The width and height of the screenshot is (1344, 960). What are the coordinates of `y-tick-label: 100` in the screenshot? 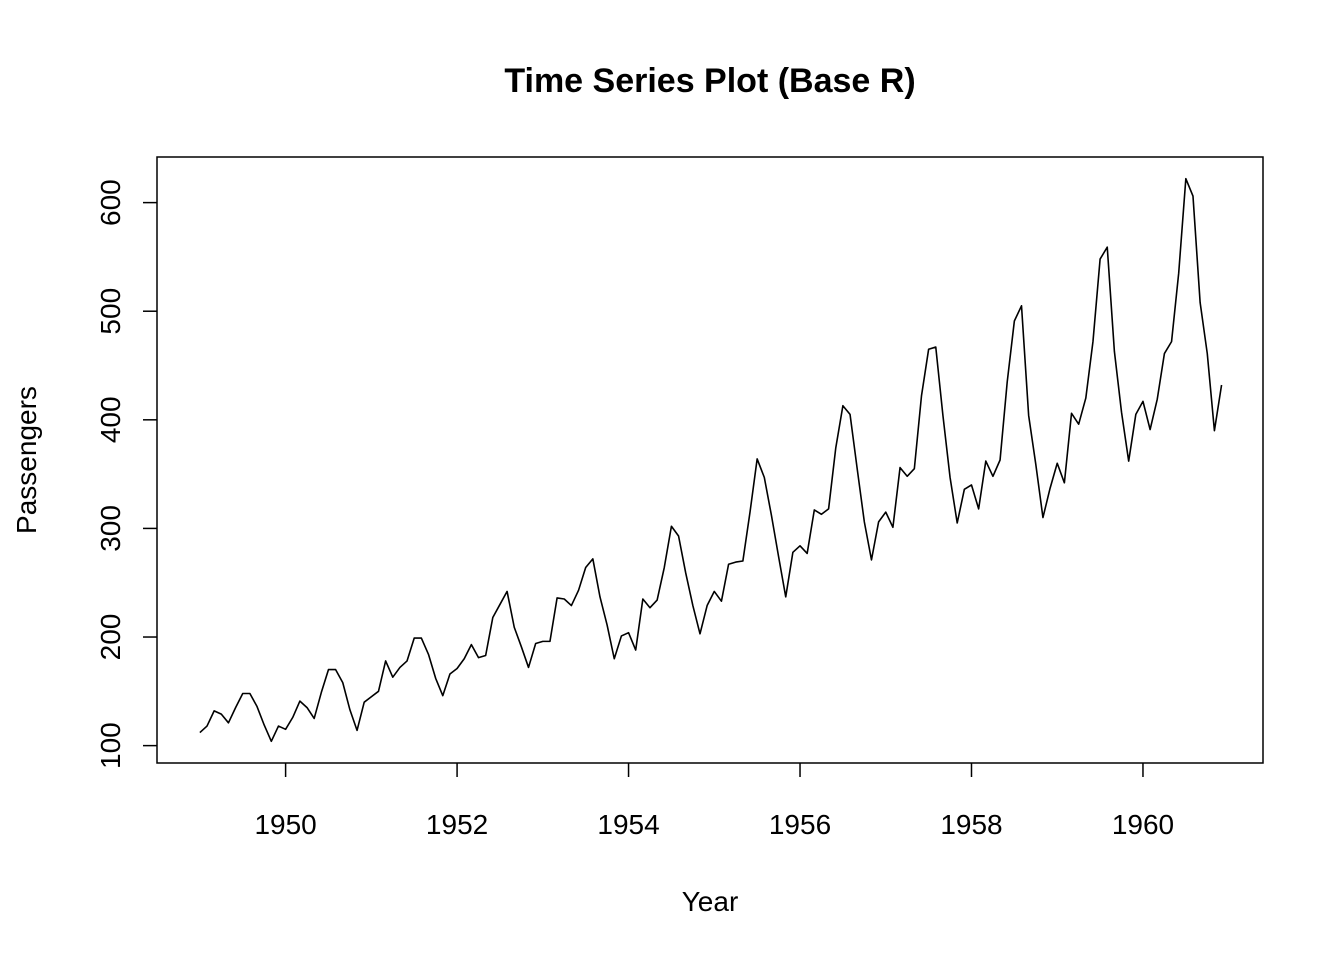 It's located at (110, 745).